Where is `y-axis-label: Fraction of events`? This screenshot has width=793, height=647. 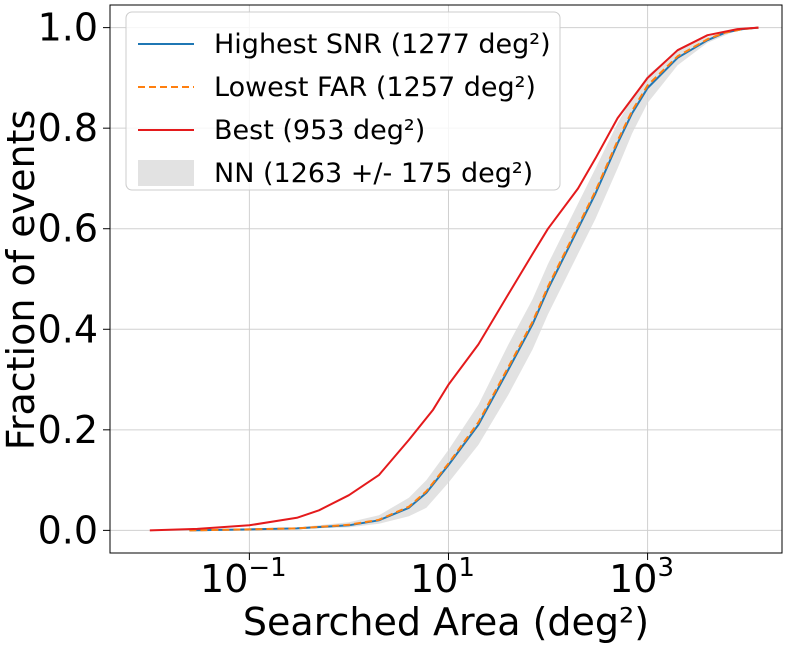
y-axis-label: Fraction of events is located at coordinates (21, 280).